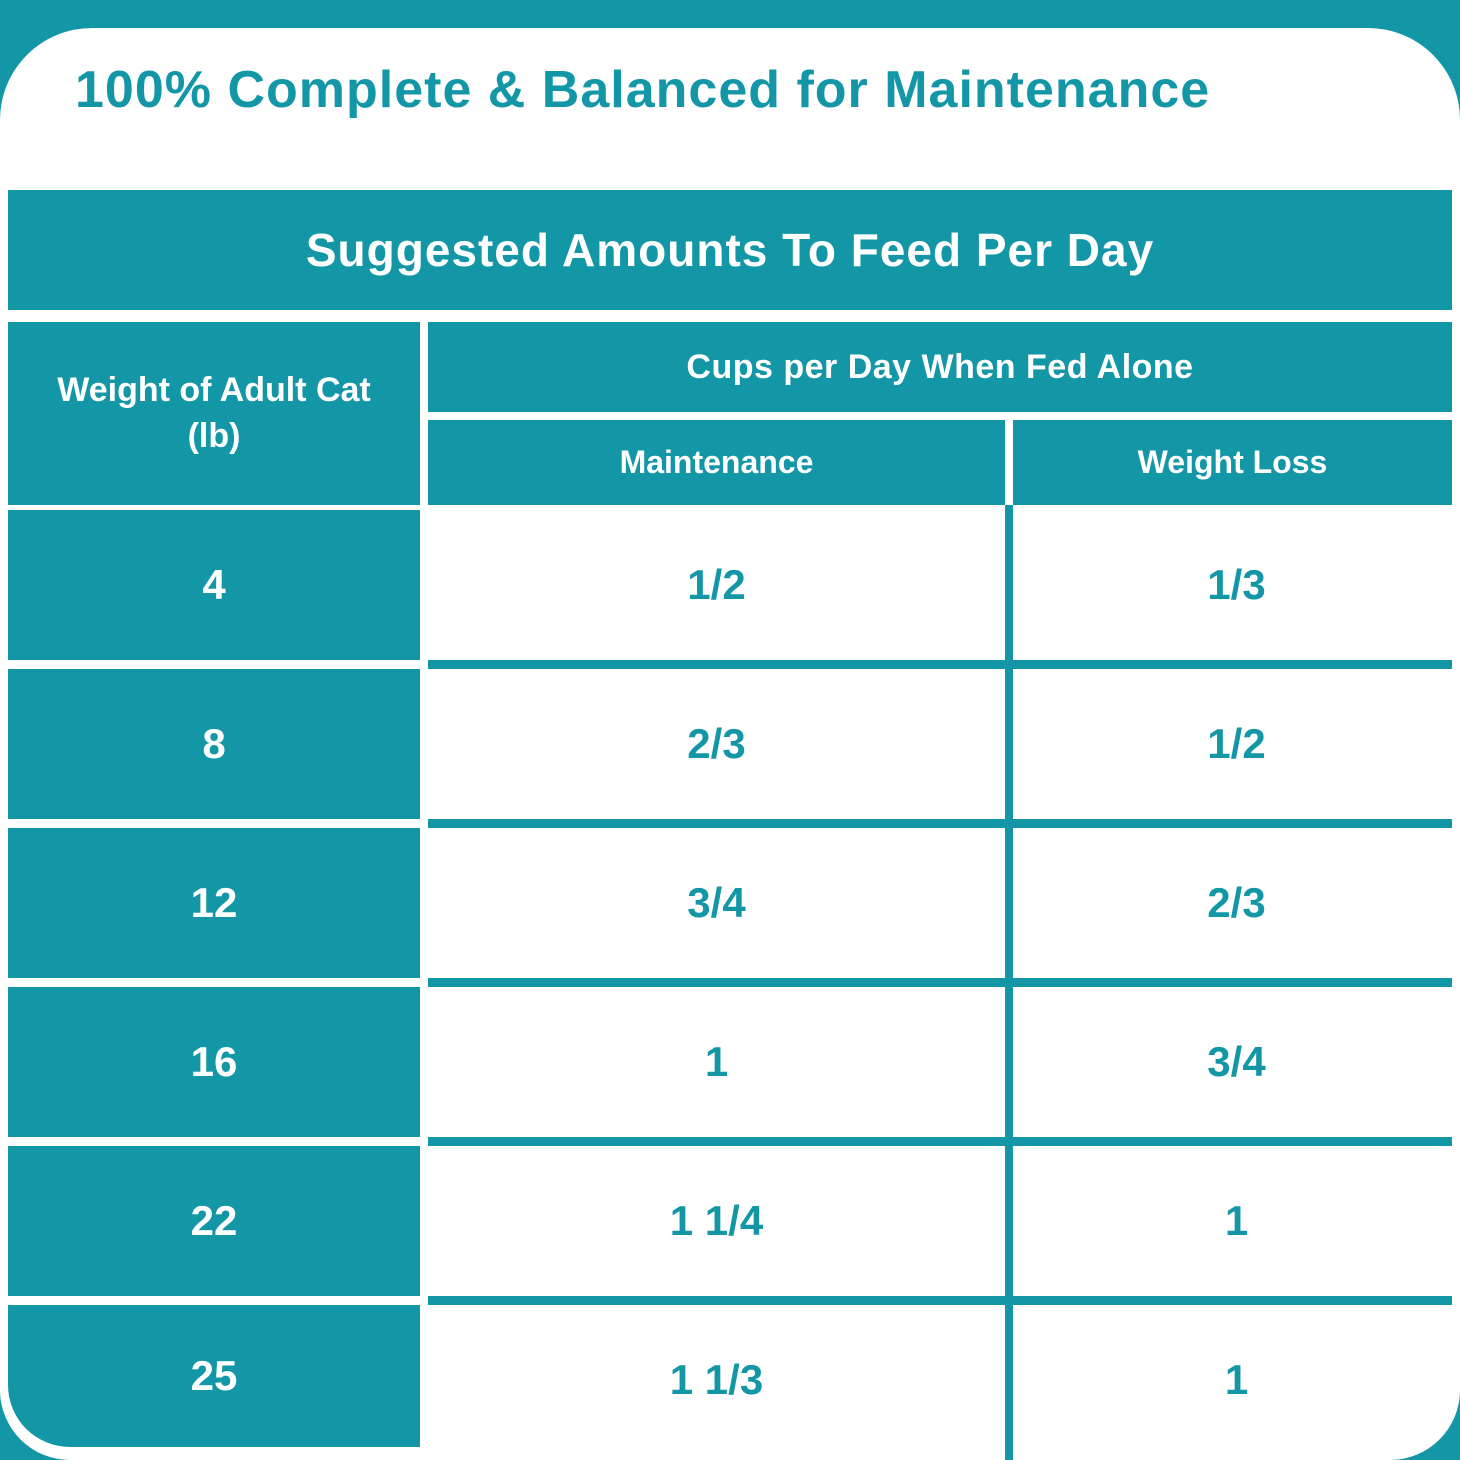  Describe the element at coordinates (214, 1221) in the screenshot. I see `weight-cell-row5: 22` at that location.